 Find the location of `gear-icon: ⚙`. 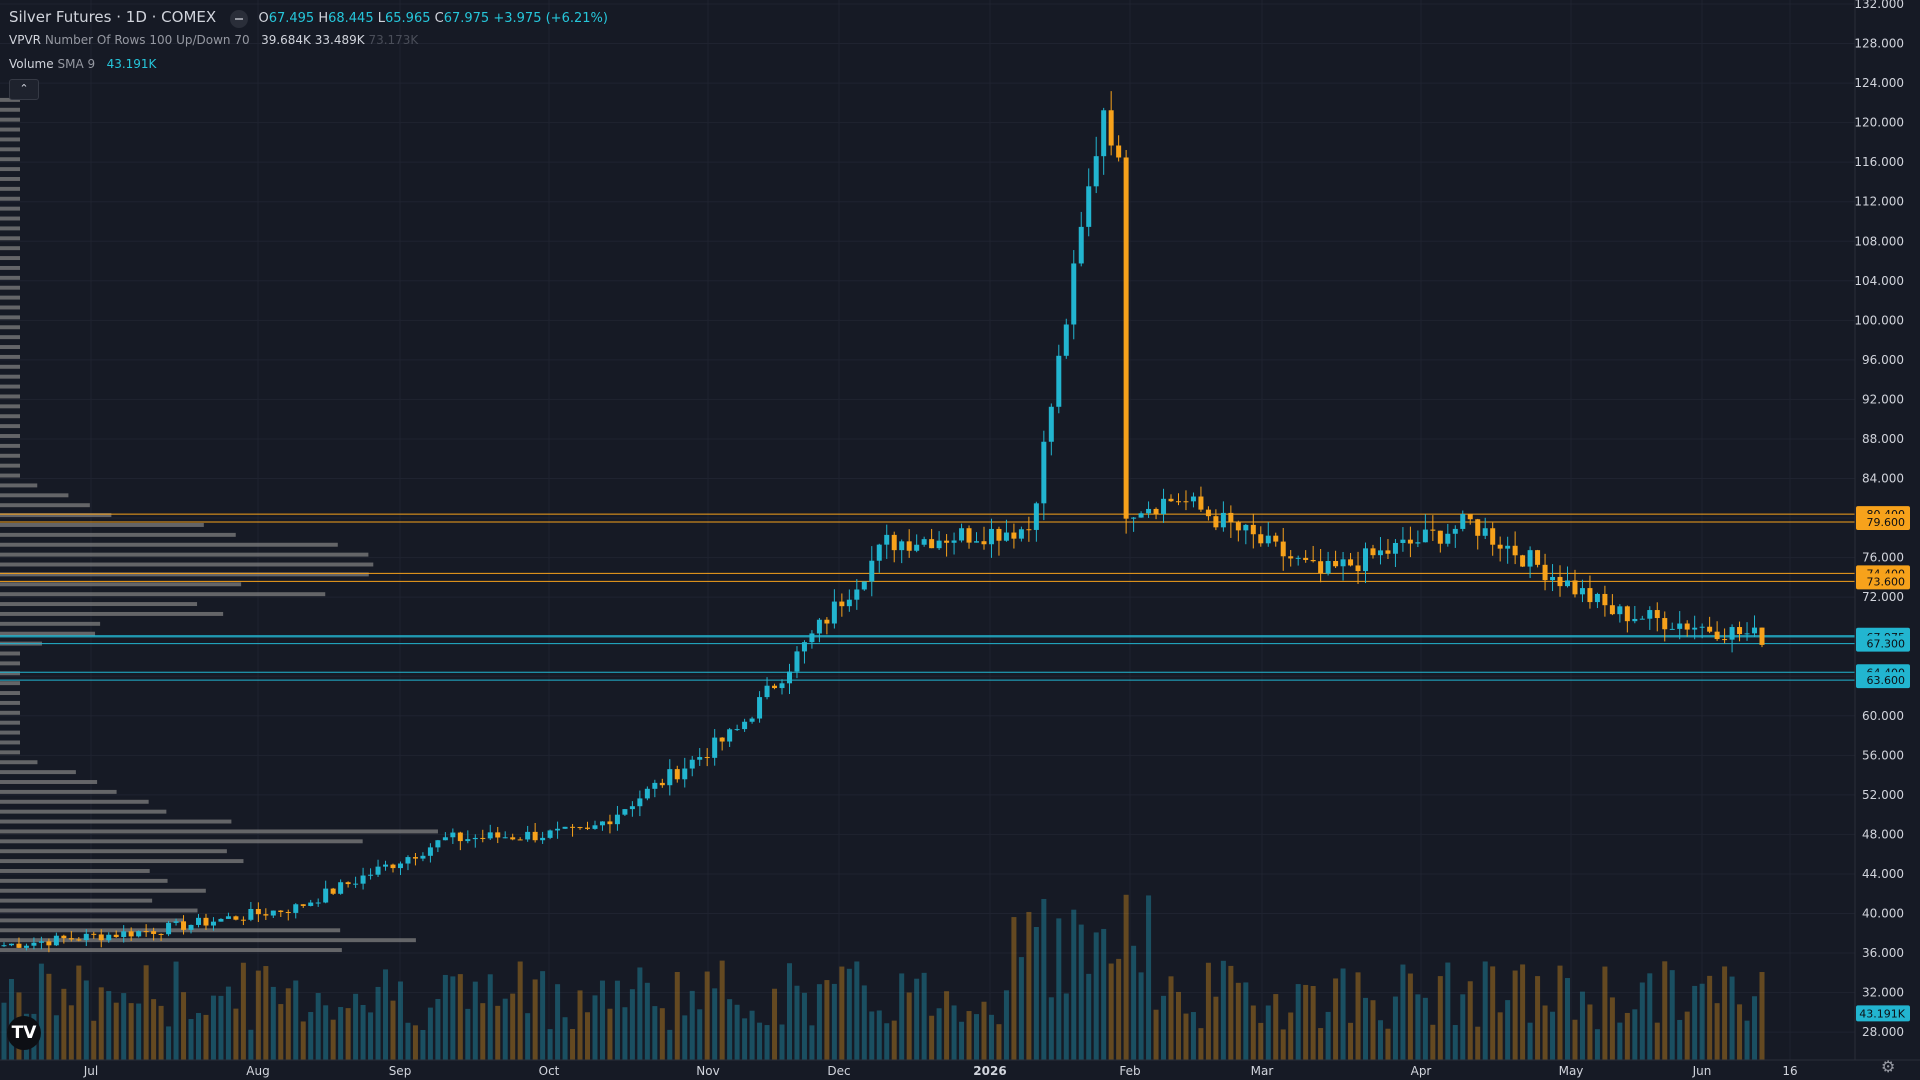

gear-icon: ⚙ is located at coordinates (1888, 1066).